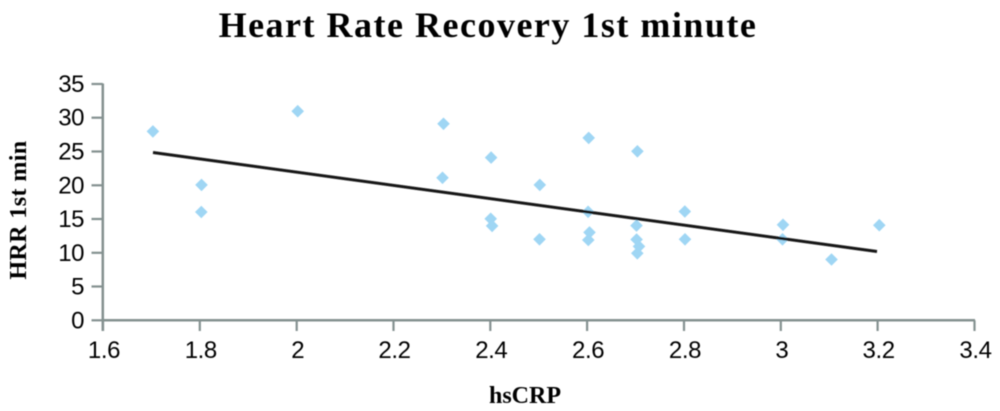 Image resolution: width=1000 pixels, height=411 pixels. What do you see at coordinates (488, 25) in the screenshot?
I see `svg-text: Heart Rate Recovery 1st minute` at bounding box center [488, 25].